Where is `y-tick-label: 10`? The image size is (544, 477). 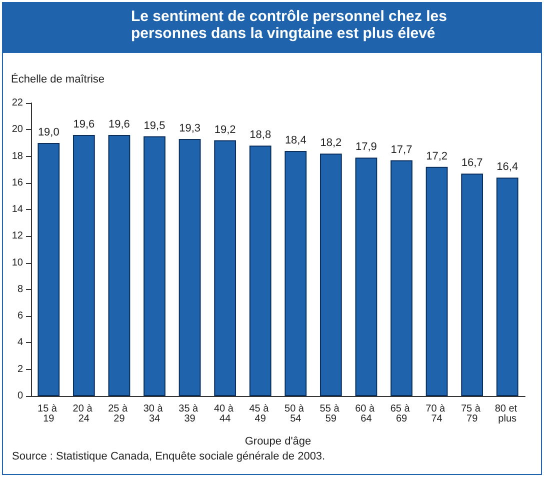 y-tick-label: 10 is located at coordinates (18, 262).